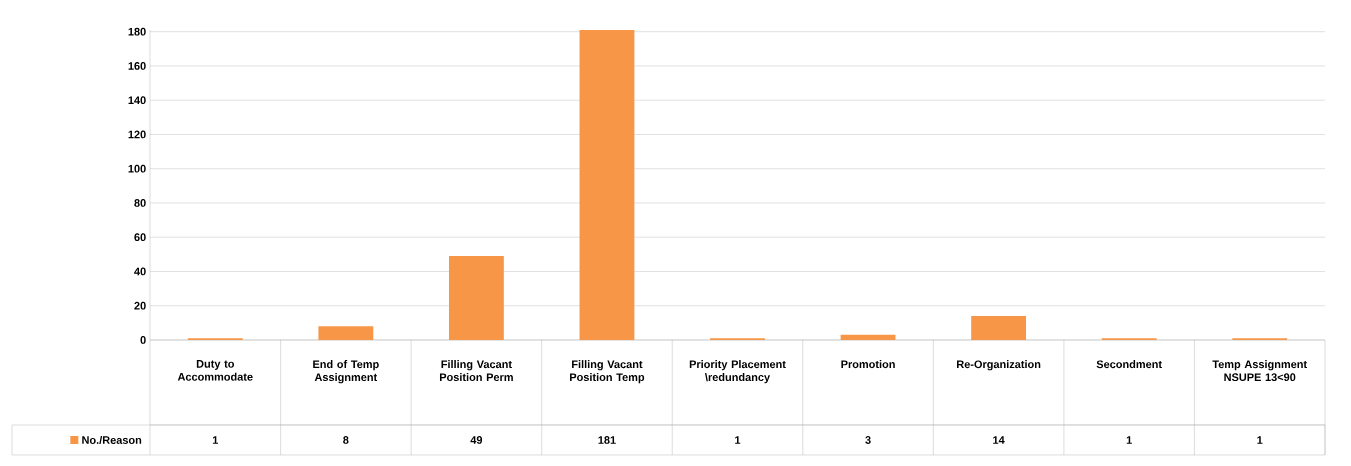 The width and height of the screenshot is (1351, 466). What do you see at coordinates (137, 100) in the screenshot?
I see `y-tick-label: 140` at bounding box center [137, 100].